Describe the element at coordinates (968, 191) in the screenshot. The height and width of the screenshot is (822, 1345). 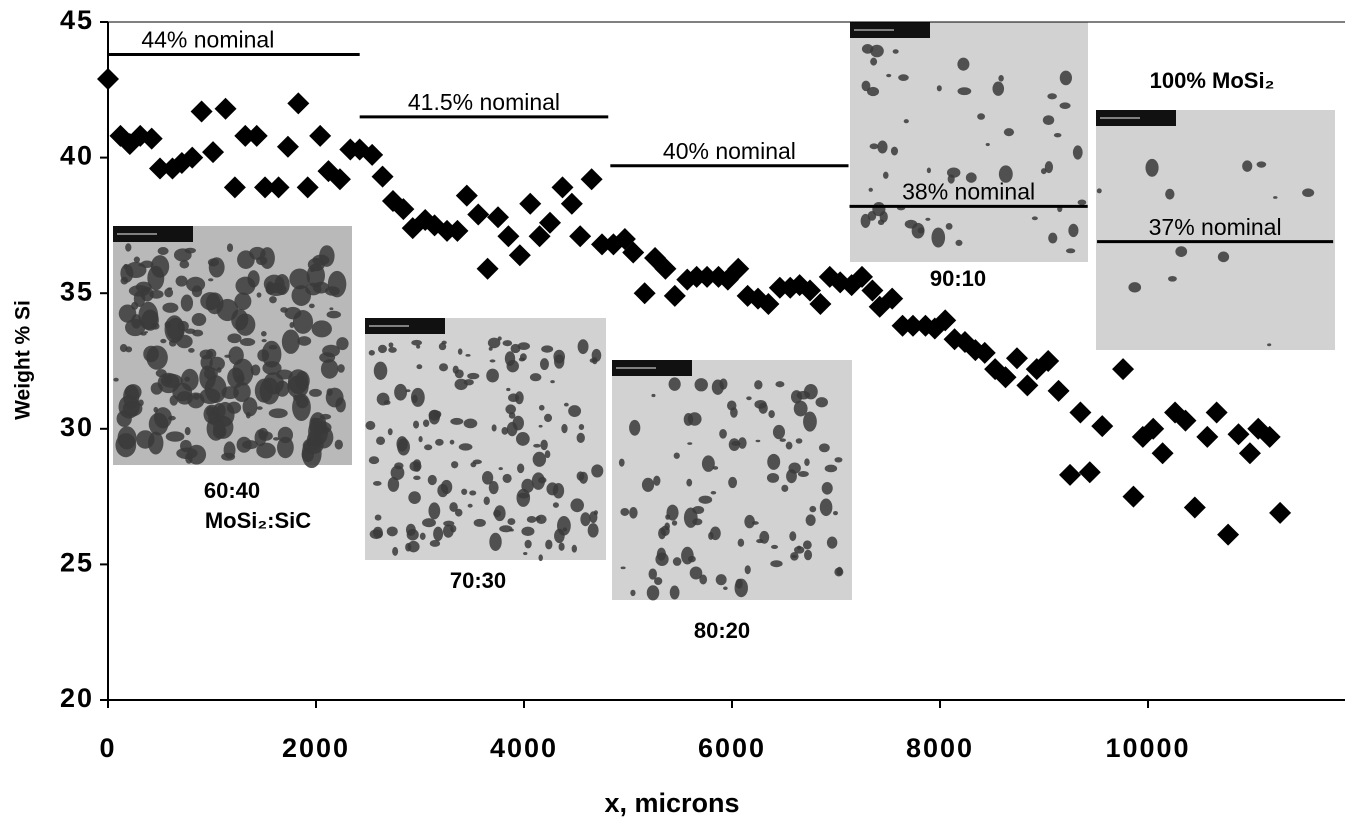
I see `nominal-label: 38% nominal` at that location.